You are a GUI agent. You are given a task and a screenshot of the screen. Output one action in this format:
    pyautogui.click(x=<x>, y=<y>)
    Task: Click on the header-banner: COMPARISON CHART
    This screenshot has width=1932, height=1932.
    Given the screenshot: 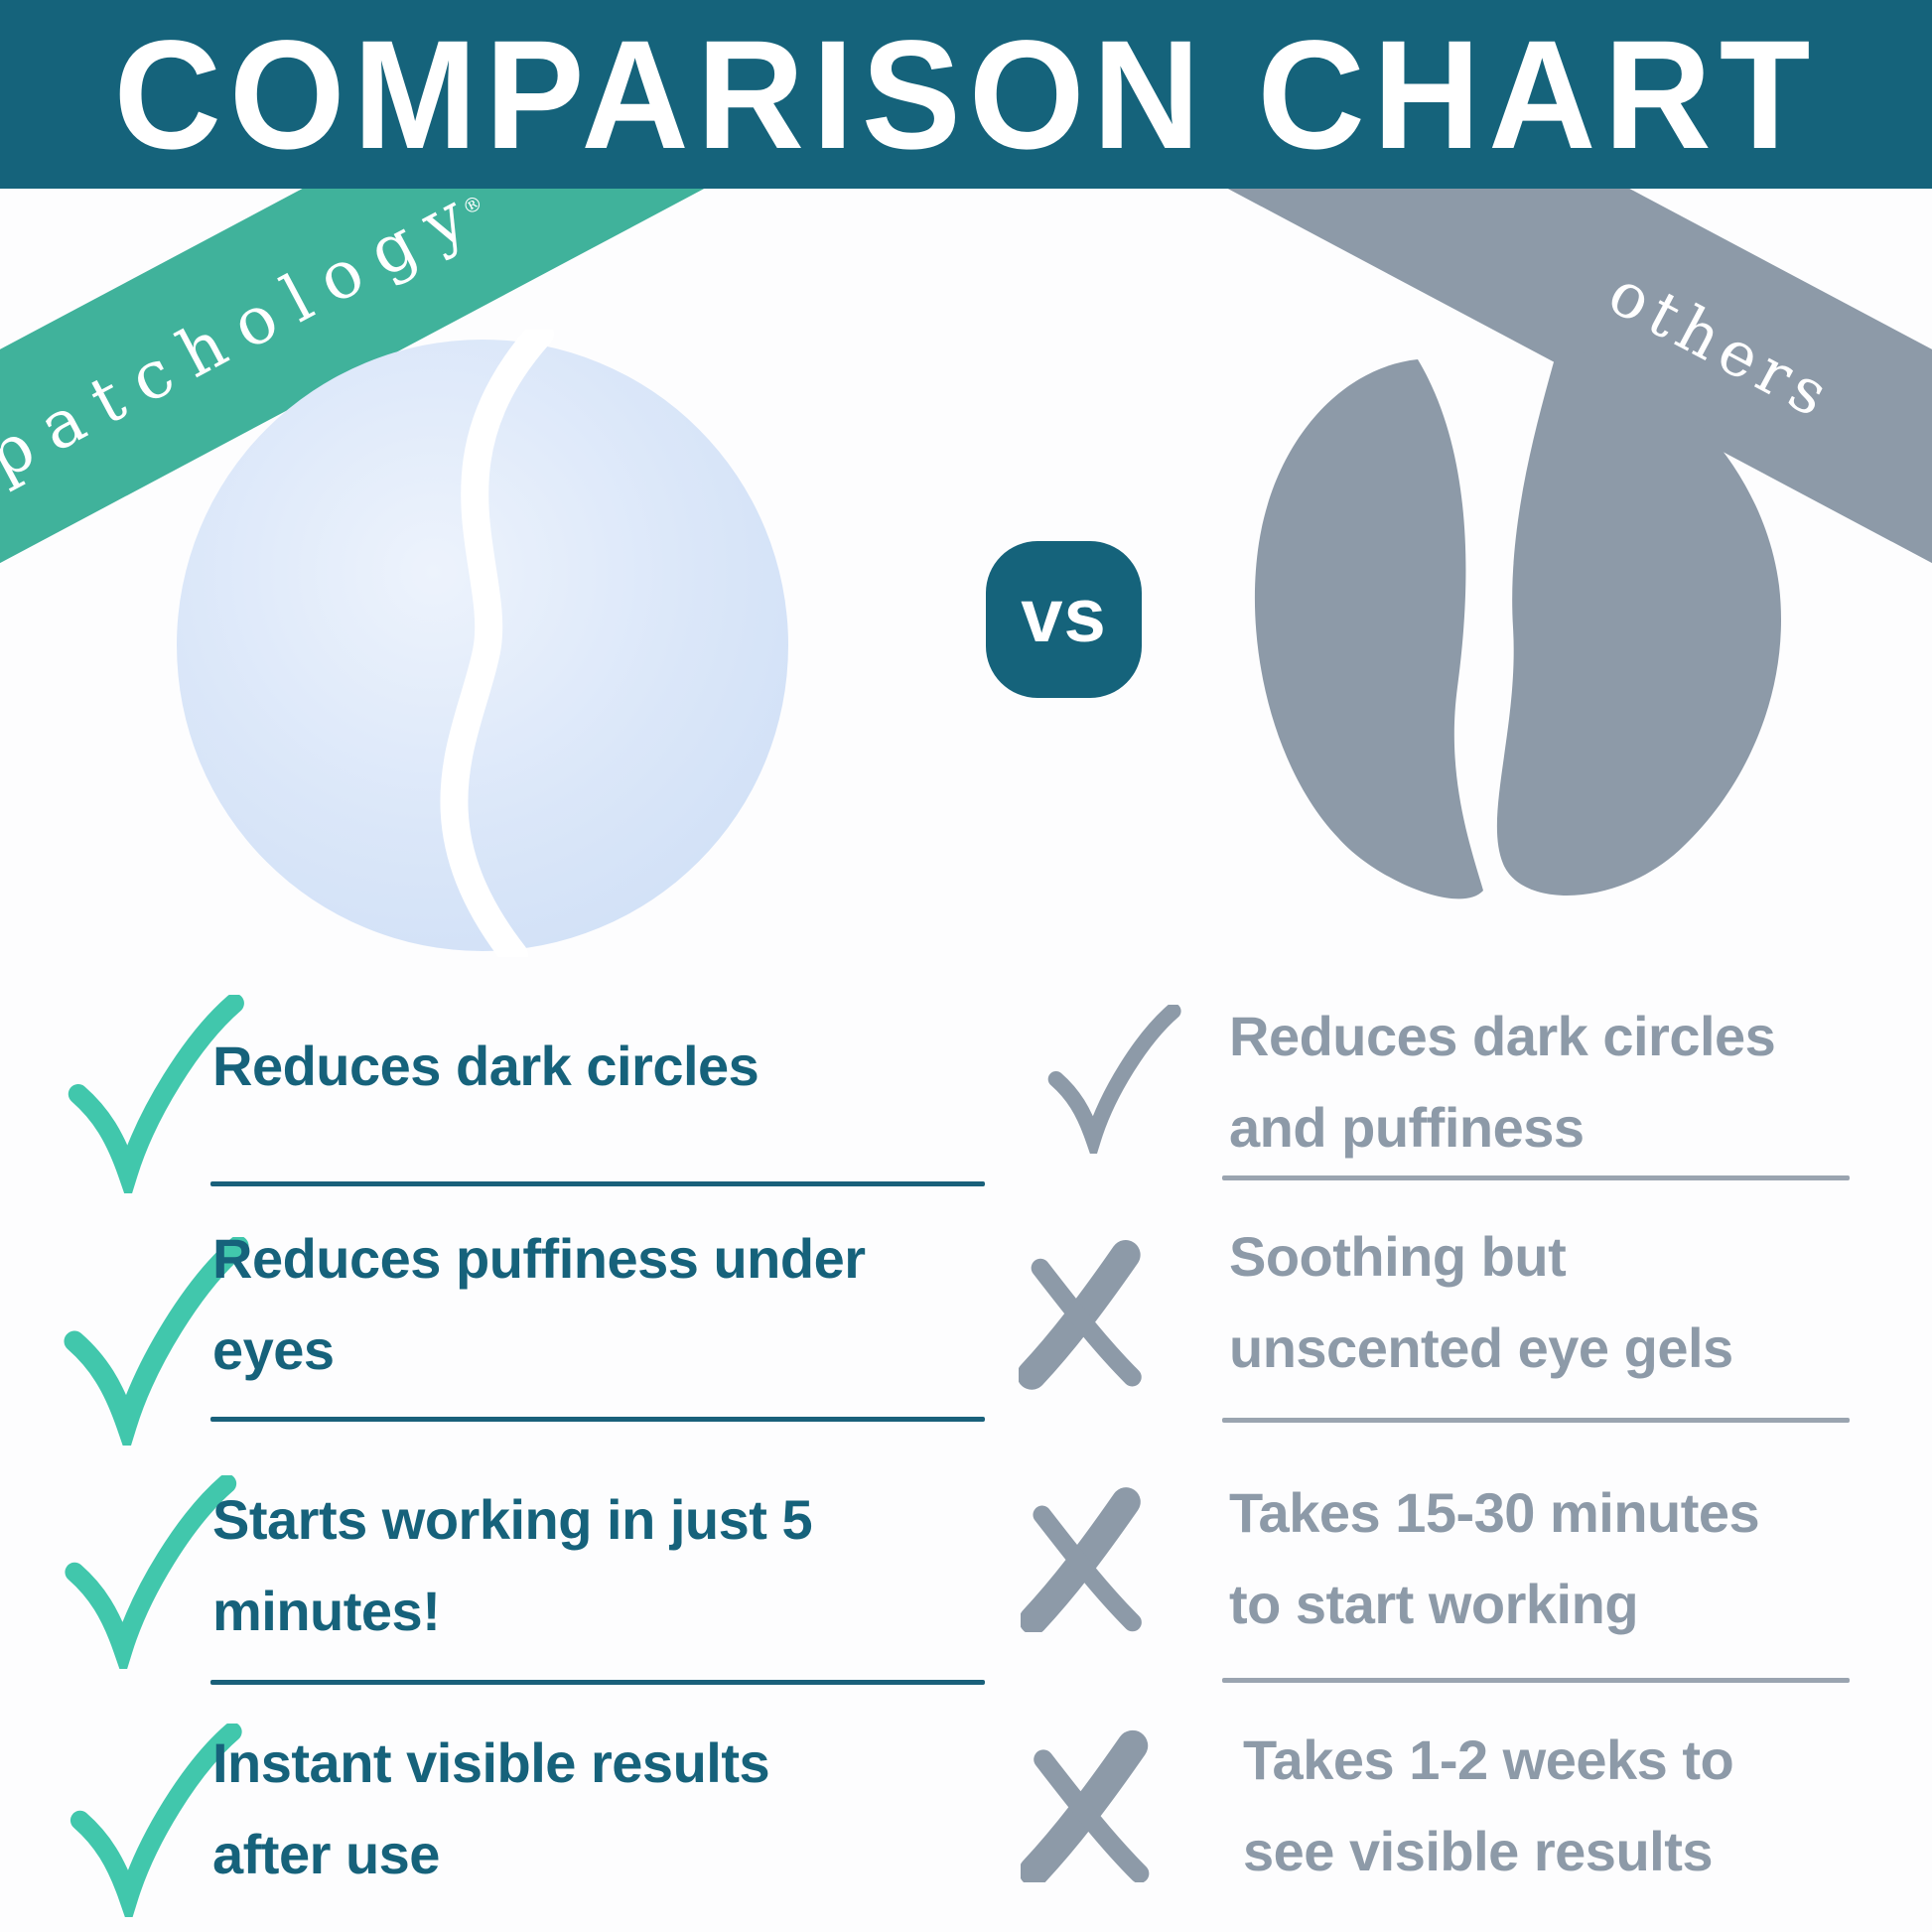 What is the action you would take?
    pyautogui.click(x=966, y=95)
    